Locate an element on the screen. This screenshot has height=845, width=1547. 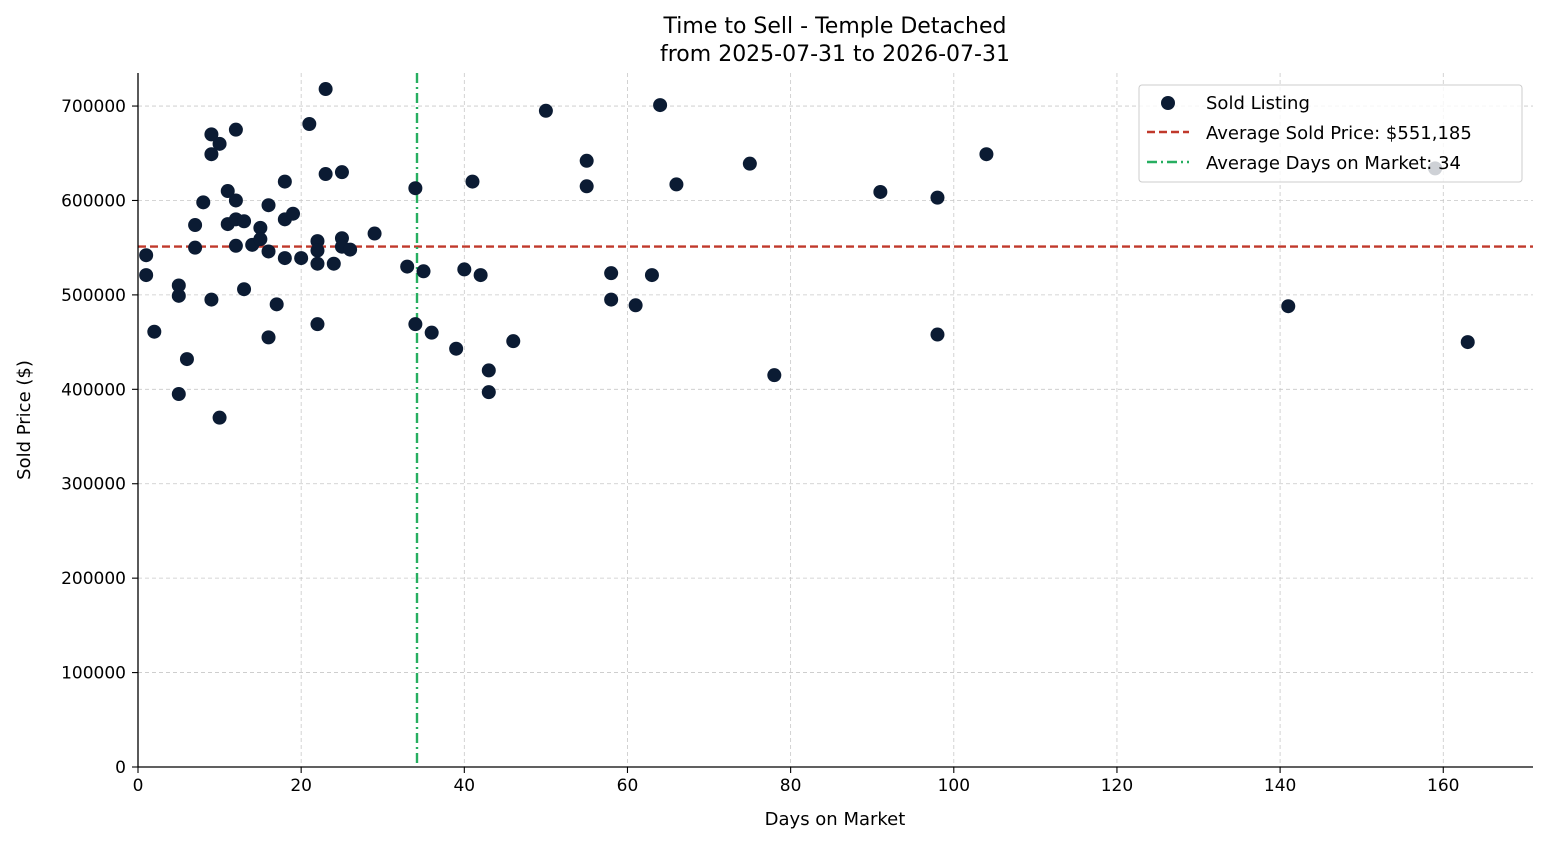
y-tick-label: 700000 is located at coordinates (93, 107).